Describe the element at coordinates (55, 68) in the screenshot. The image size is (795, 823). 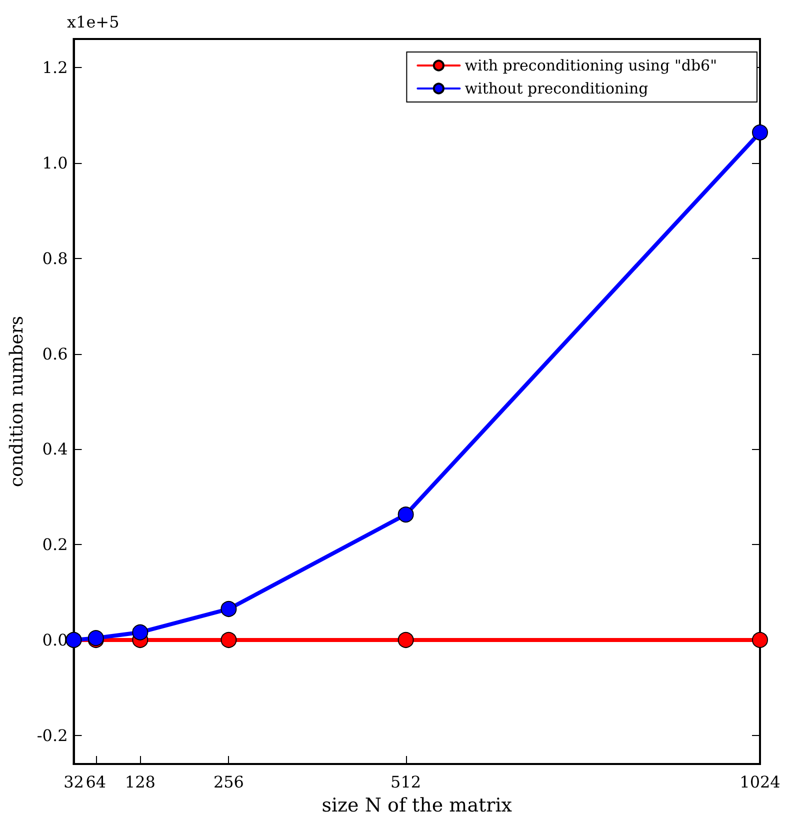
I see `y-tick-label: 1.2` at that location.